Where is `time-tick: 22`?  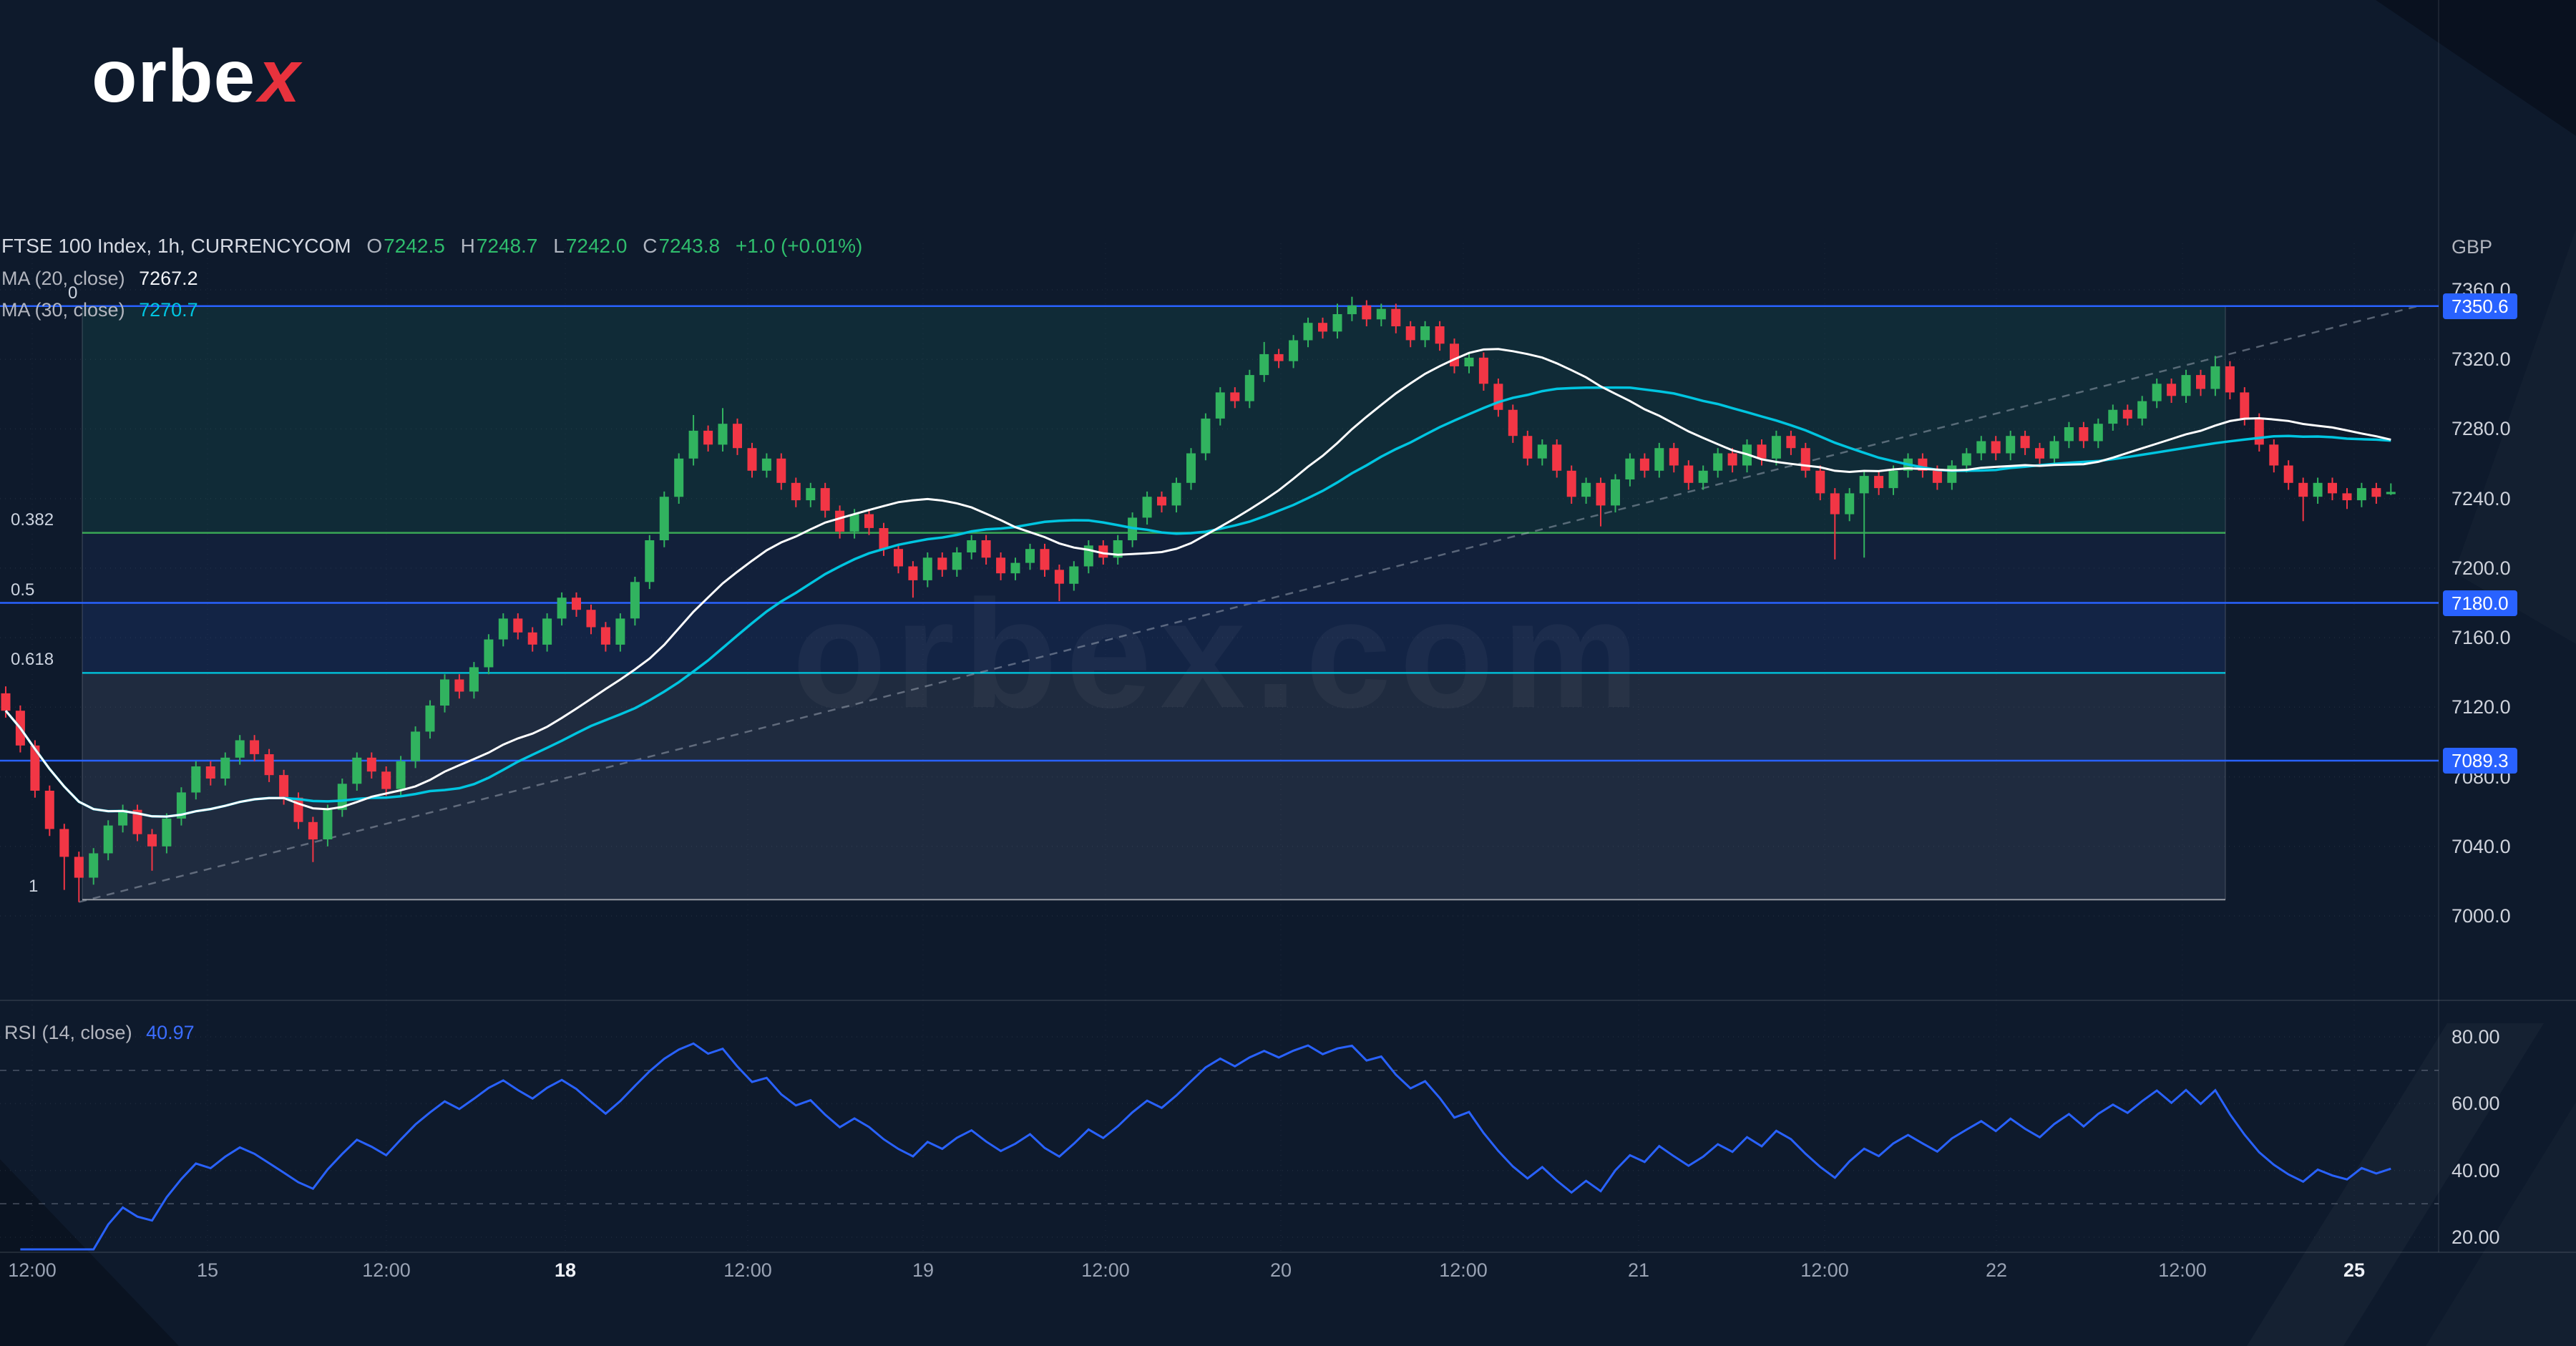 time-tick: 22 is located at coordinates (1996, 1270).